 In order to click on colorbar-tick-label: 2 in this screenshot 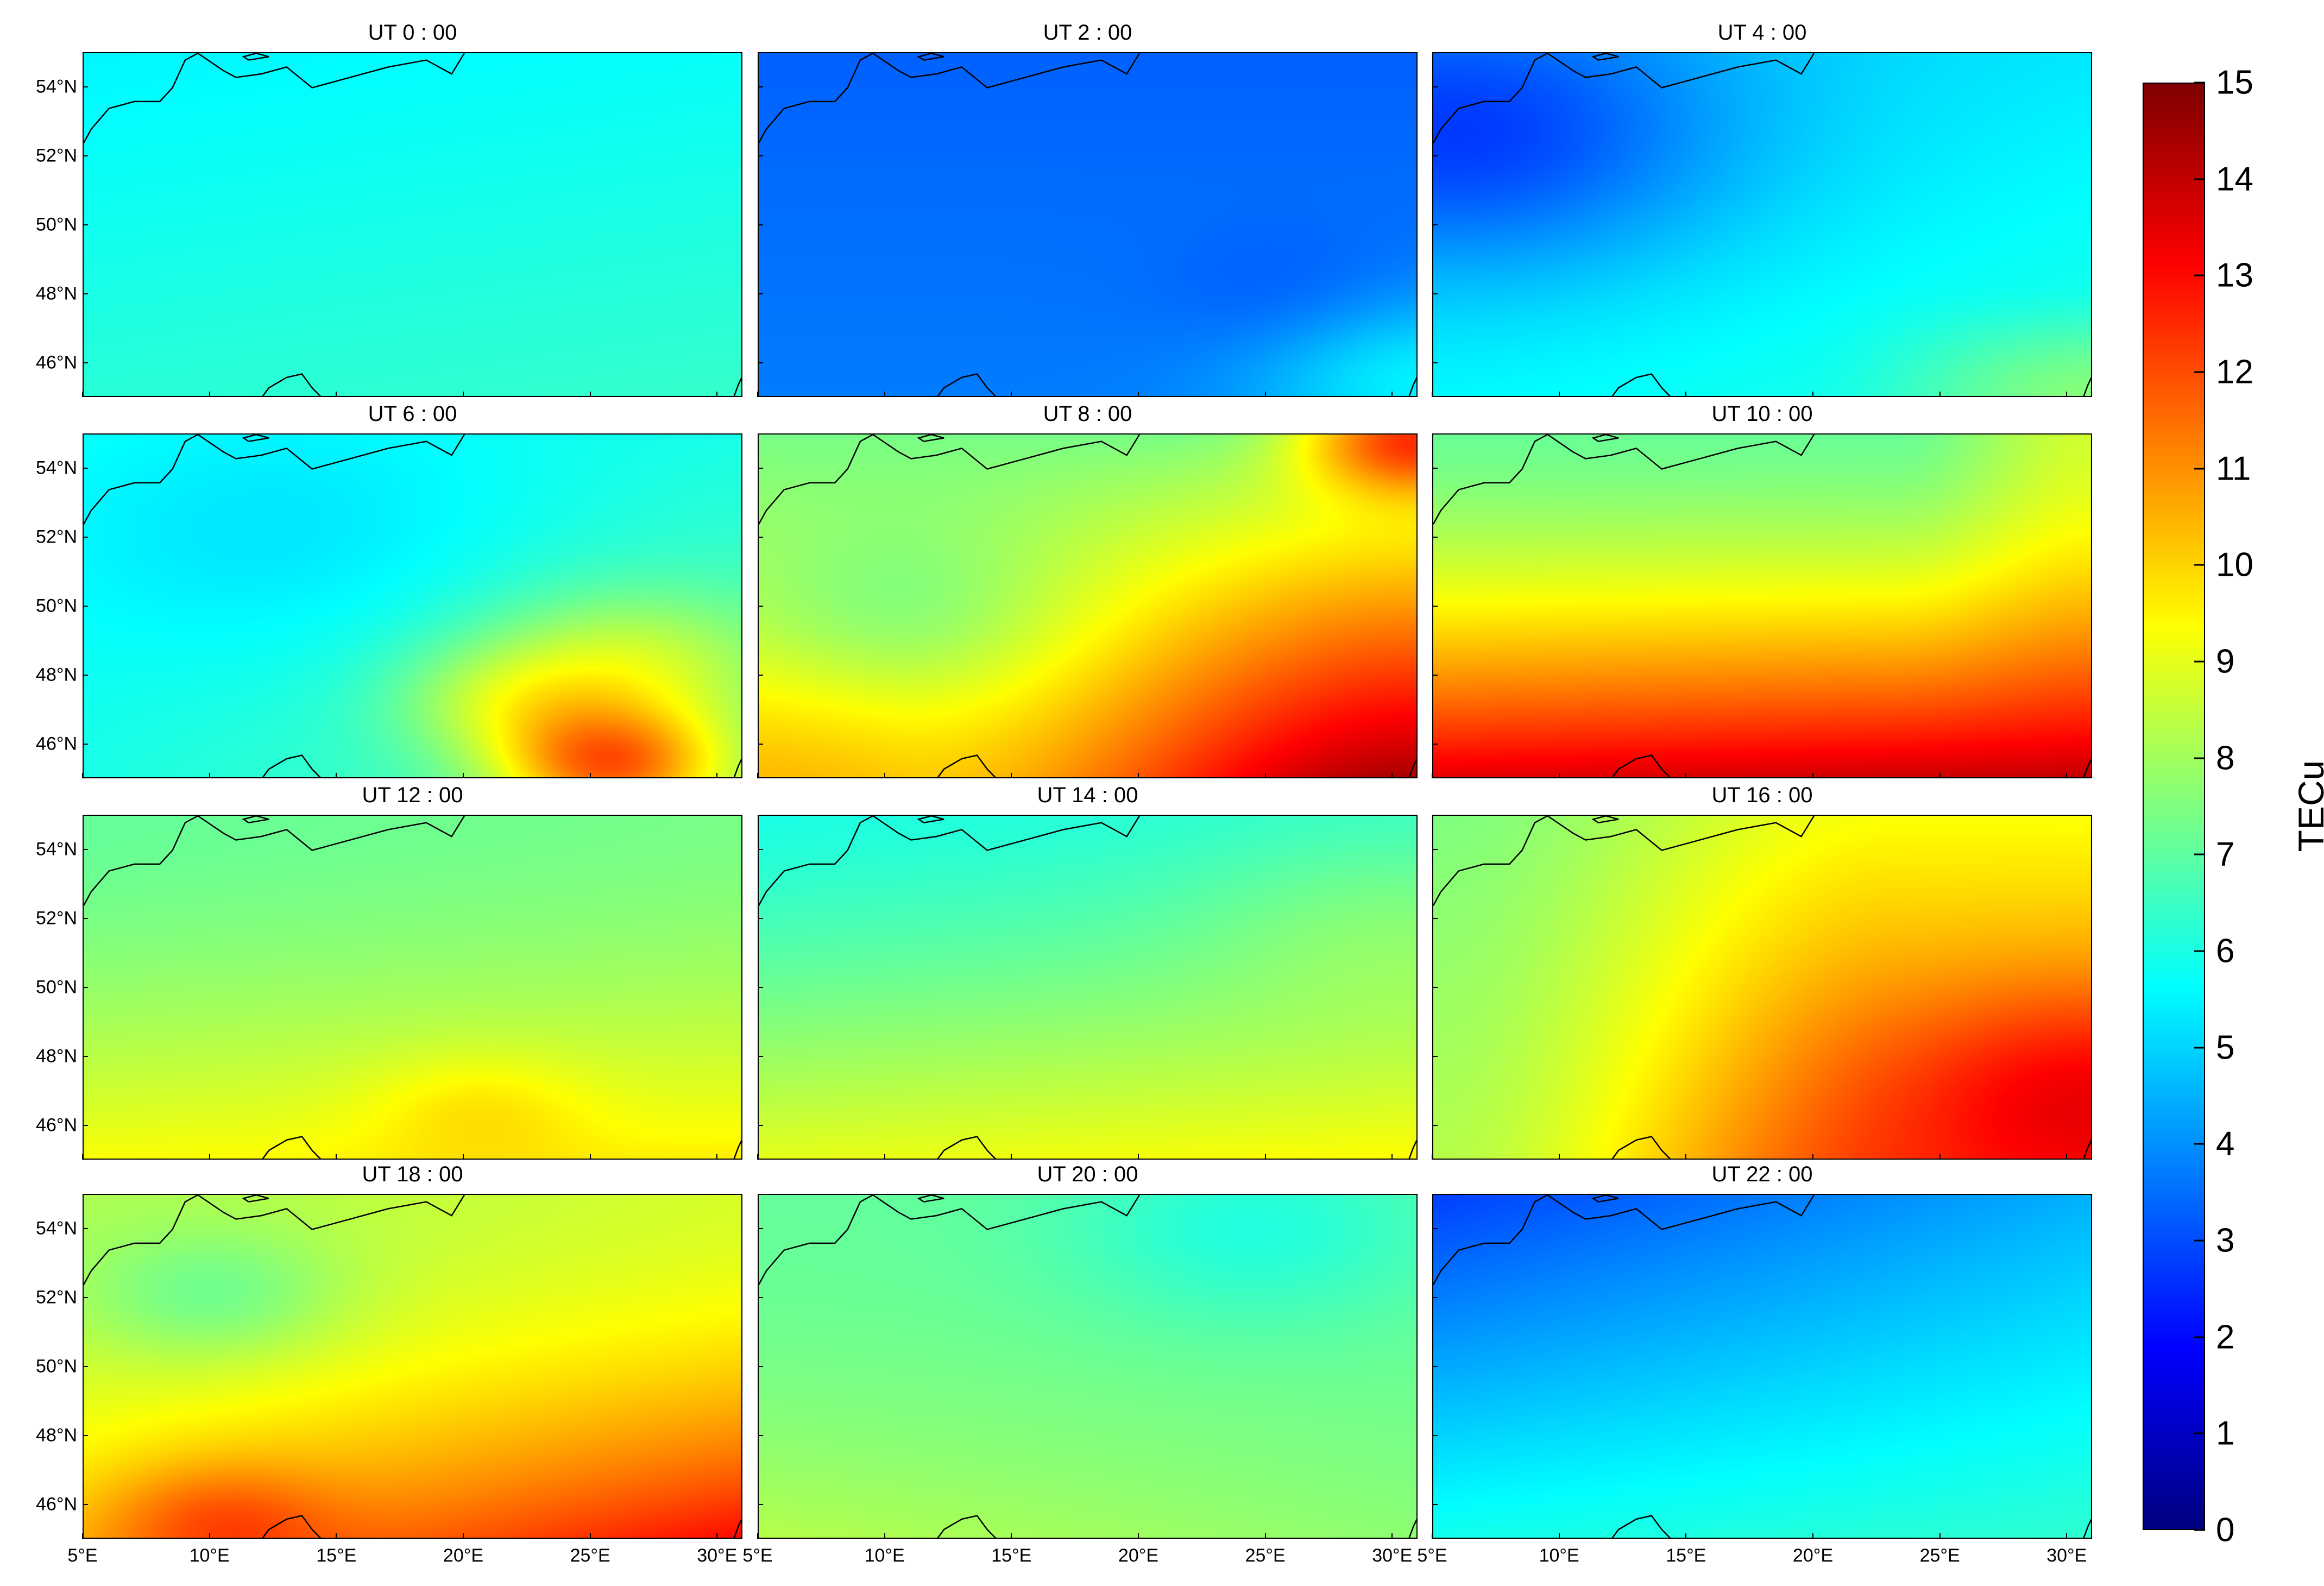, I will do `click(2225, 1337)`.